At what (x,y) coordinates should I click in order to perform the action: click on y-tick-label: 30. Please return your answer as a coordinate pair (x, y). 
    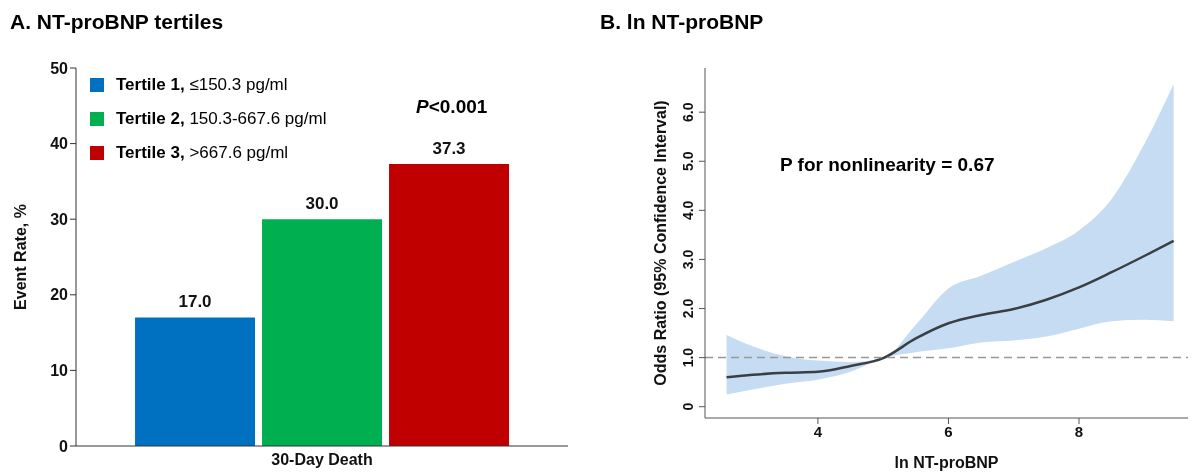
    Looking at the image, I should click on (59, 219).